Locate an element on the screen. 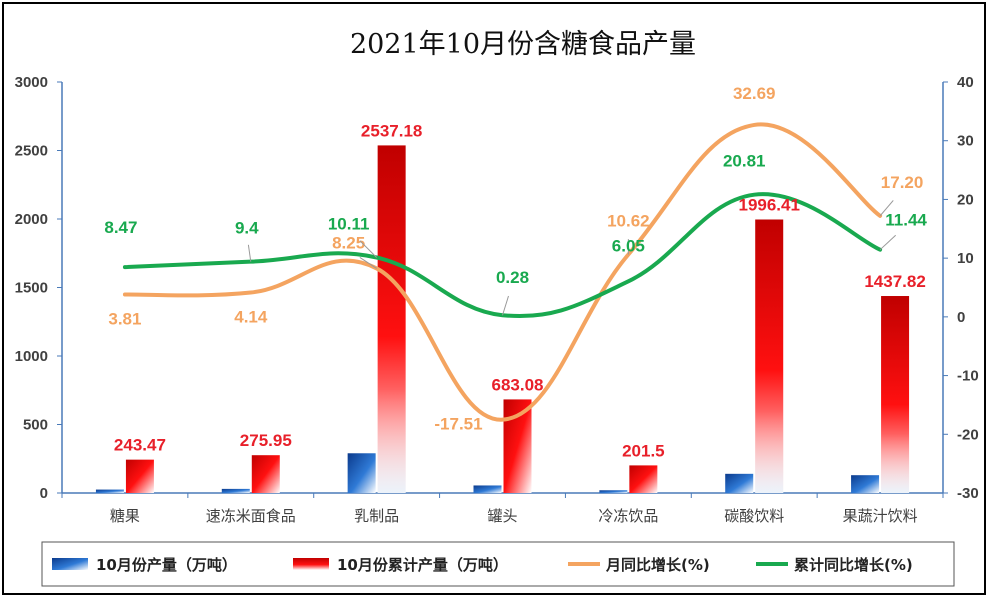 The height and width of the screenshot is (599, 990). cumulative-yoy-label: 6.05 is located at coordinates (628, 245).